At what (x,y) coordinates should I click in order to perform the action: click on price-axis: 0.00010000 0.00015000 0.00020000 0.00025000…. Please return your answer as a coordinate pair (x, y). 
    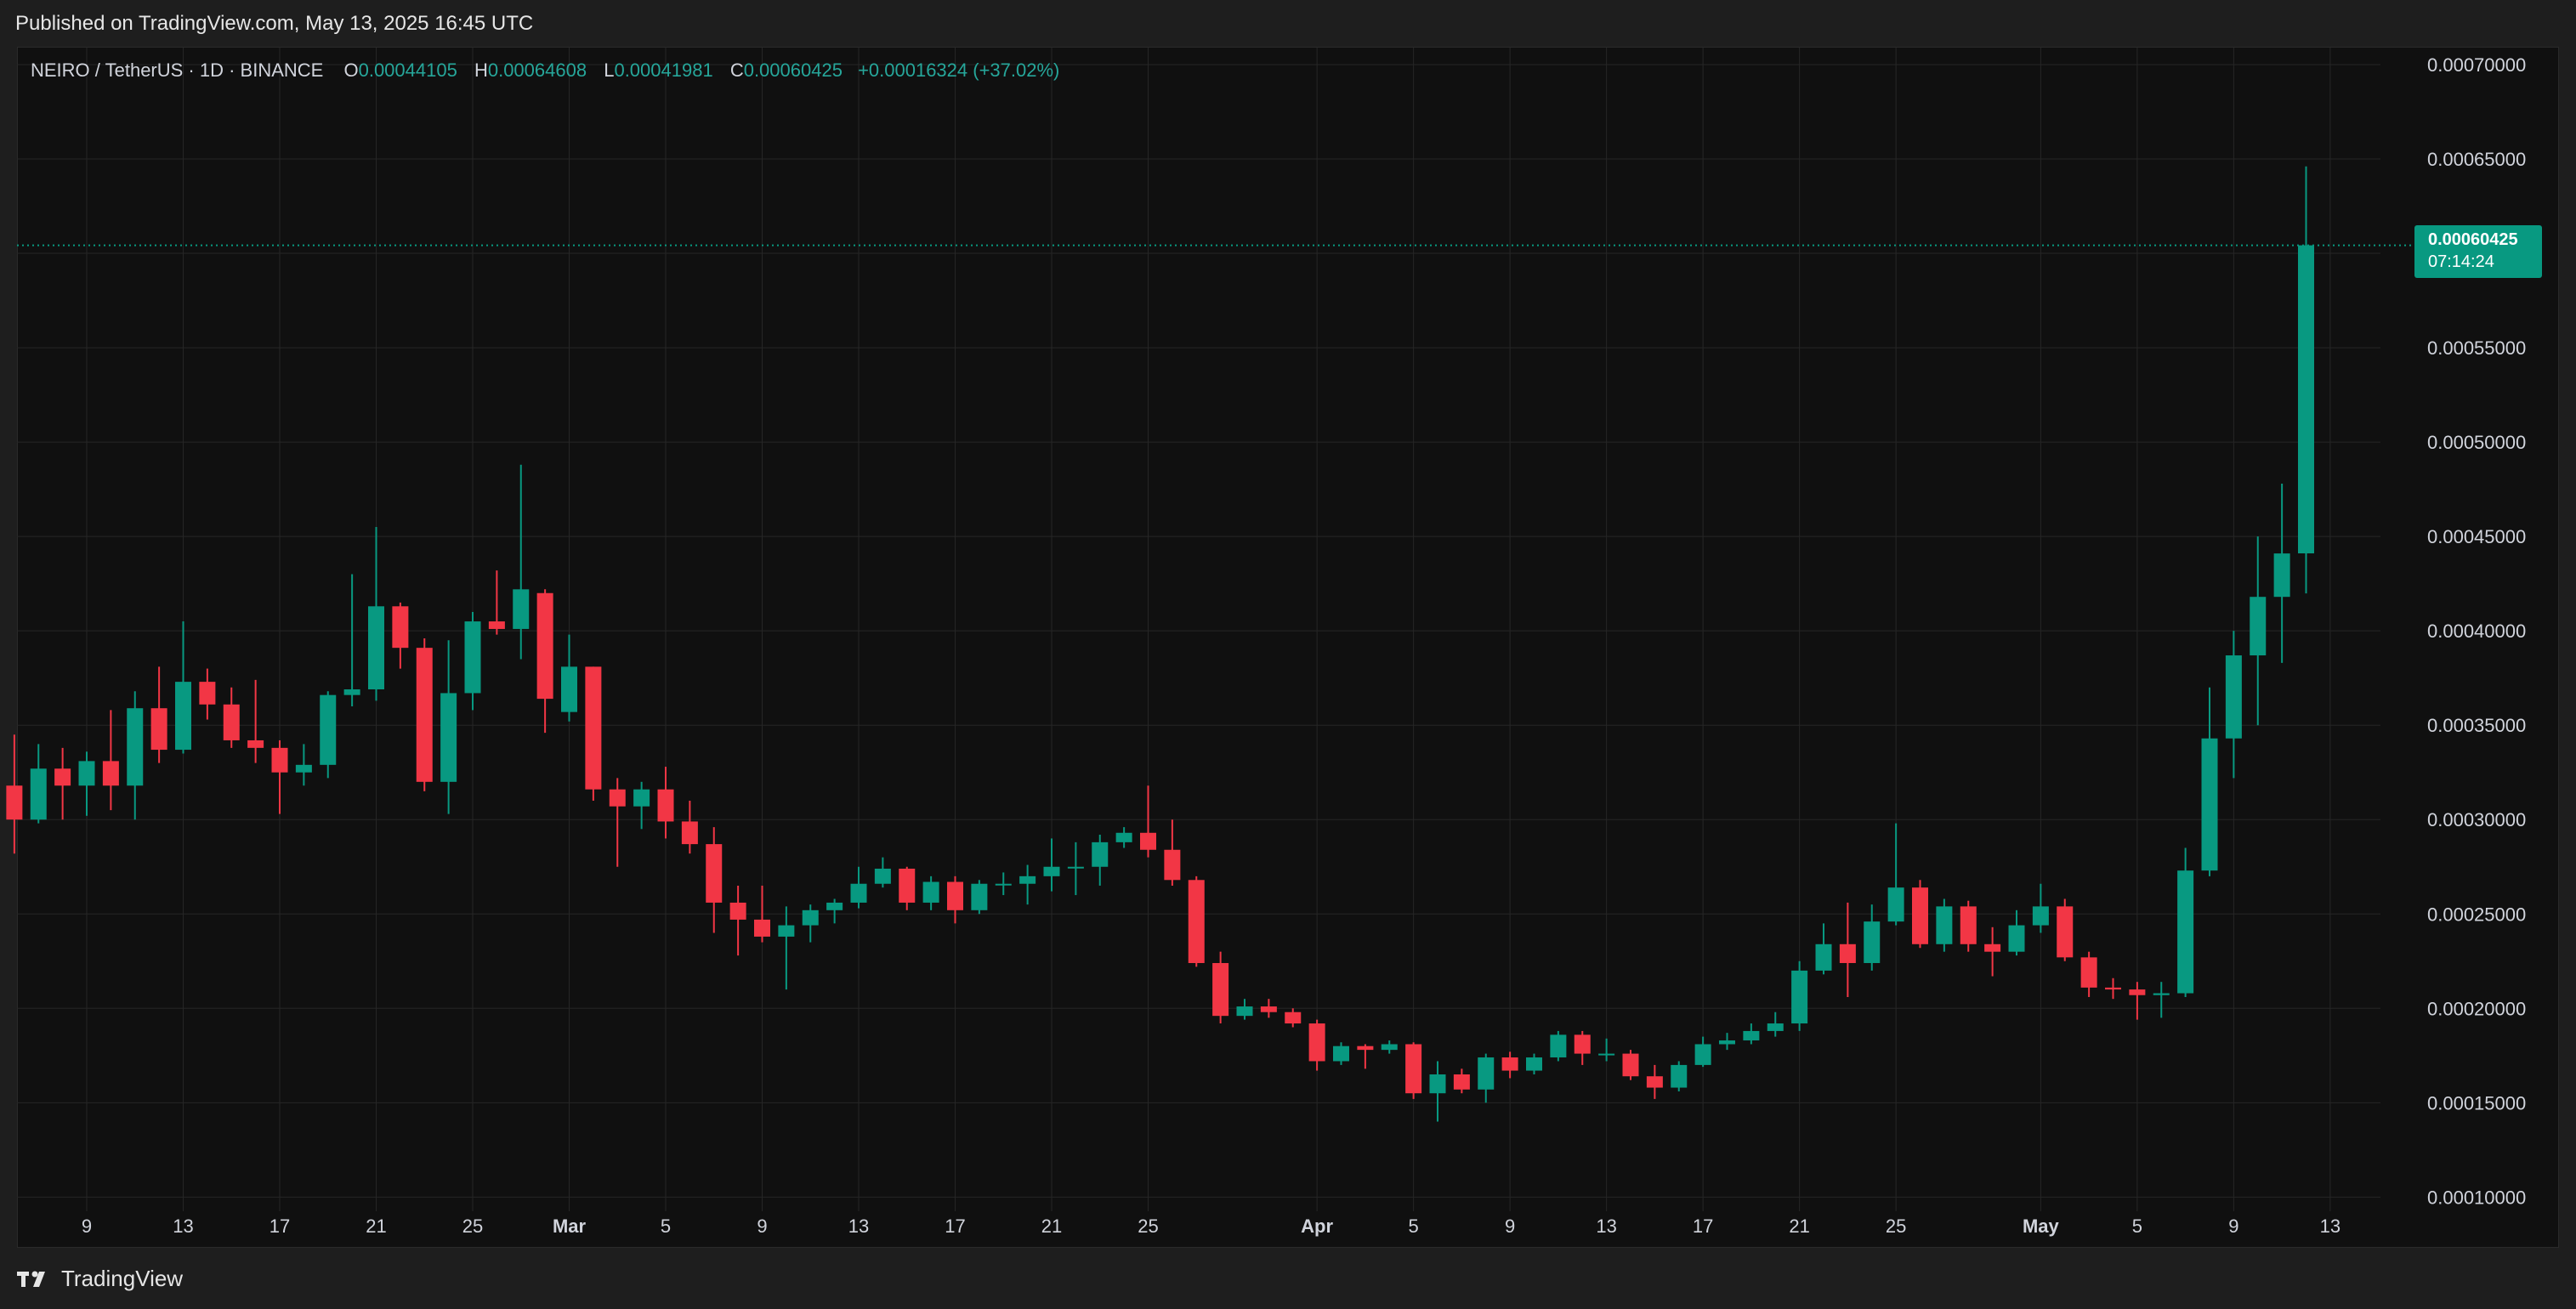
    Looking at the image, I should click on (2477, 631).